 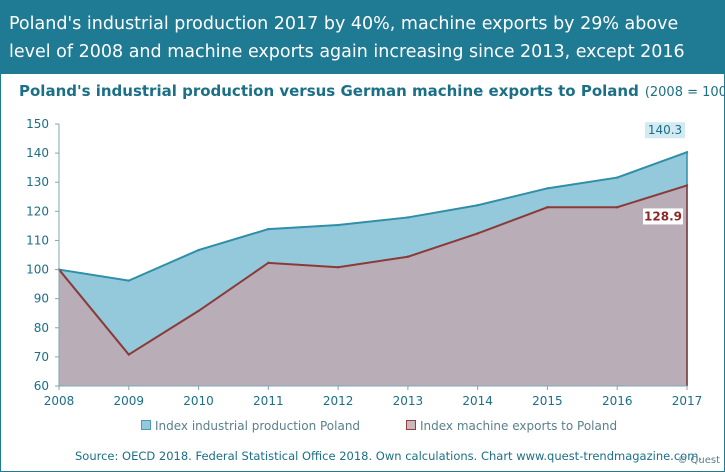 What do you see at coordinates (268, 263) in the screenshot?
I see `point-series-2-2011` at bounding box center [268, 263].